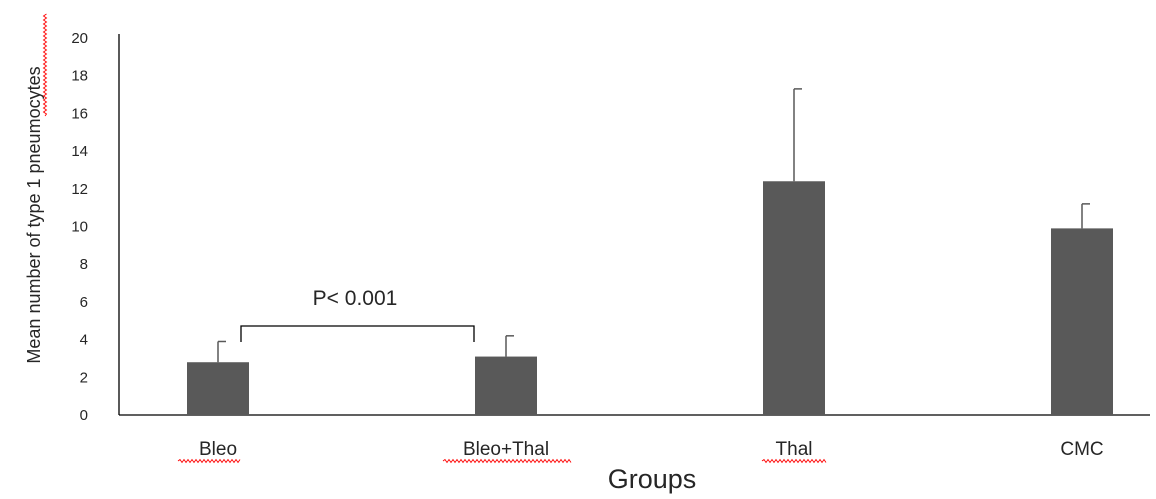  Describe the element at coordinates (84, 264) in the screenshot. I see `y-tick-label: 8` at that location.